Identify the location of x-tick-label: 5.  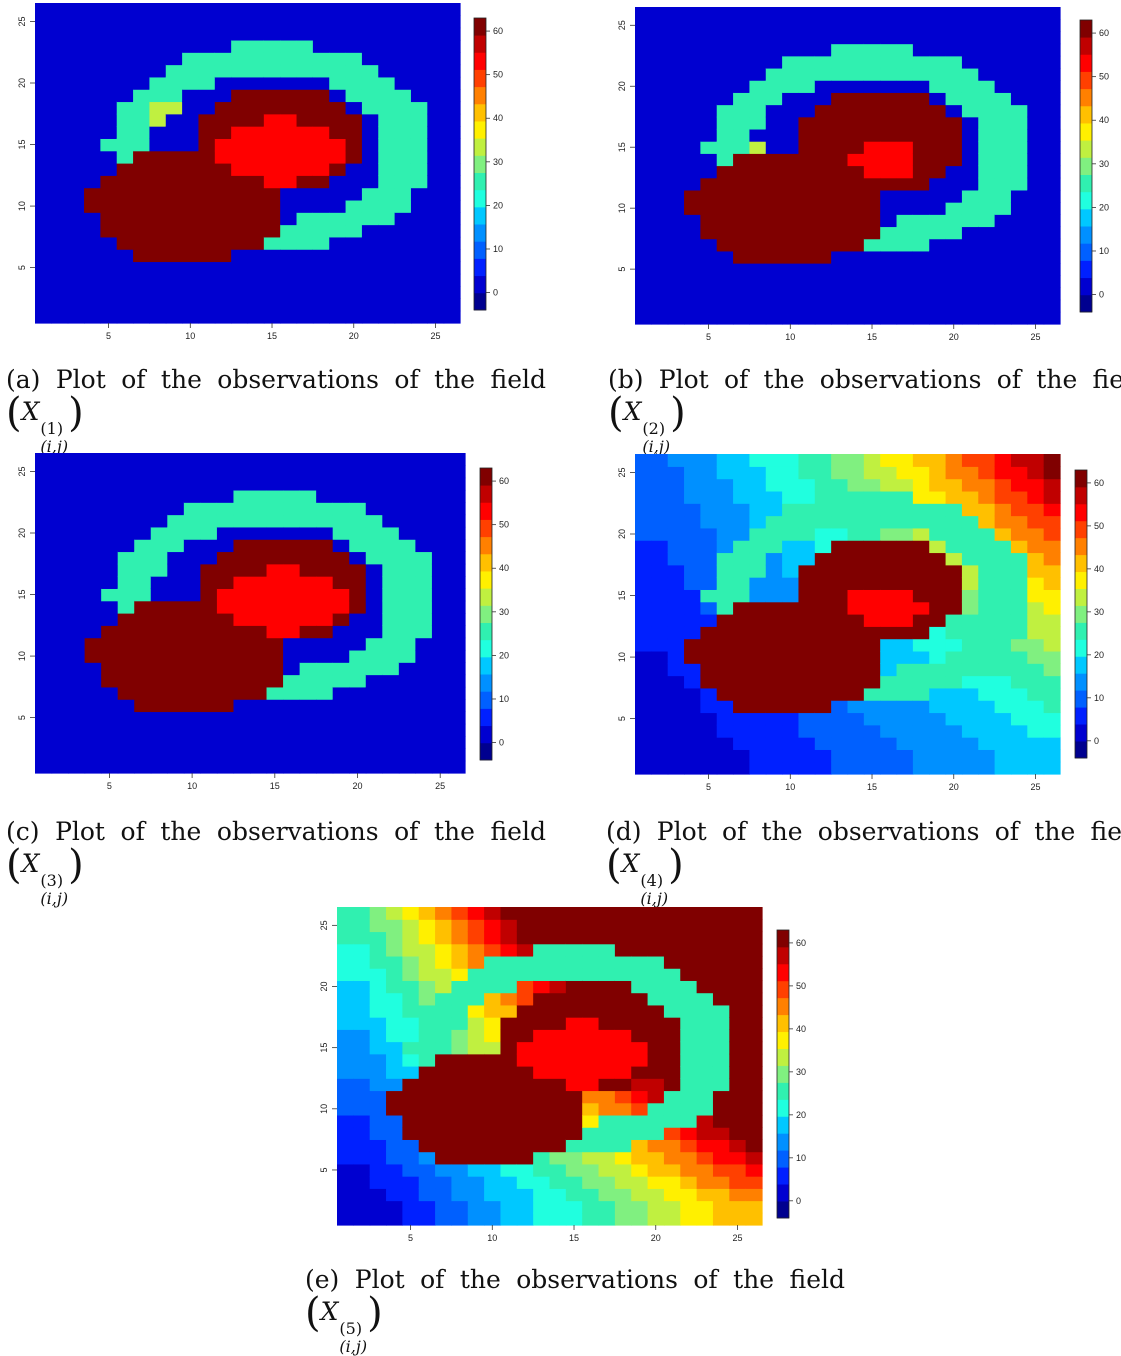
(108, 336).